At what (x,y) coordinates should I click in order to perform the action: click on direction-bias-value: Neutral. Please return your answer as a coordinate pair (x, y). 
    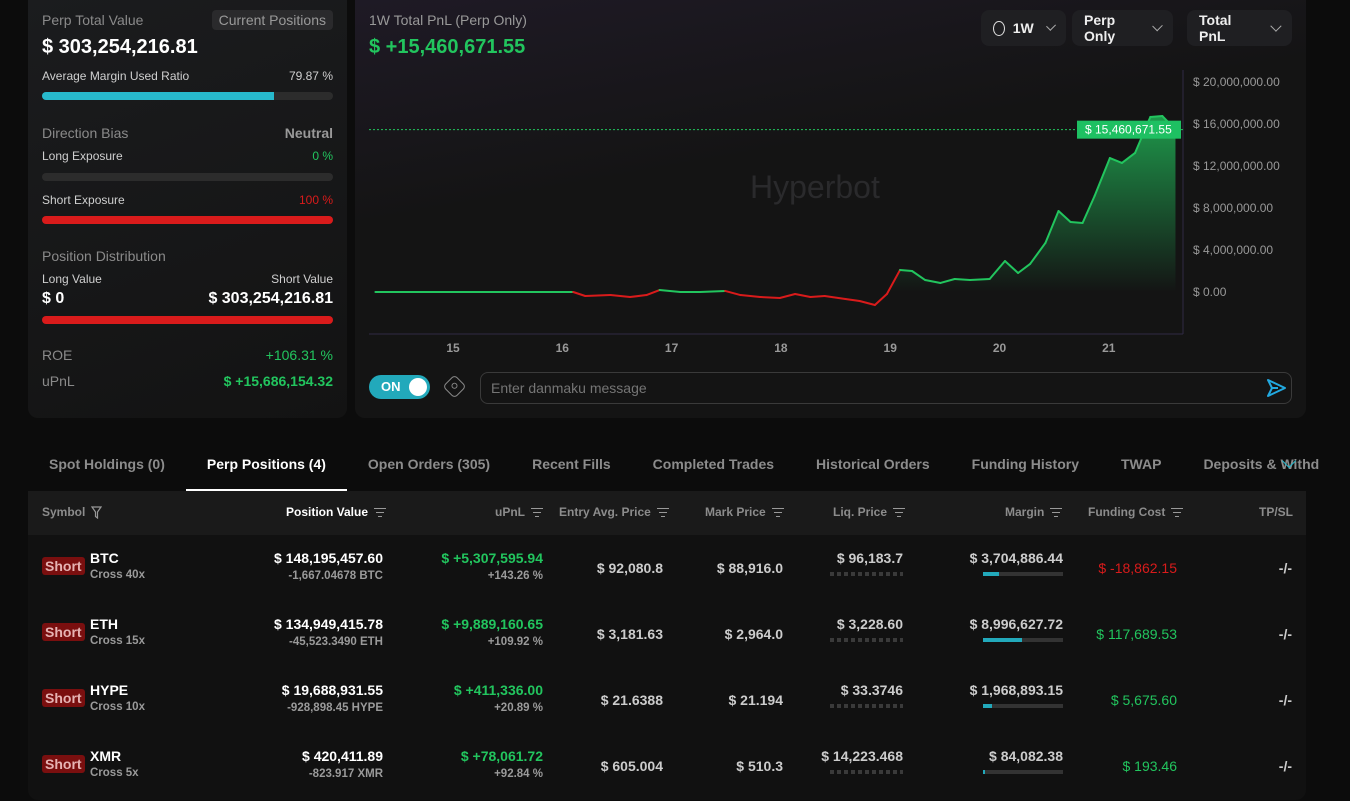
    Looking at the image, I should click on (308, 133).